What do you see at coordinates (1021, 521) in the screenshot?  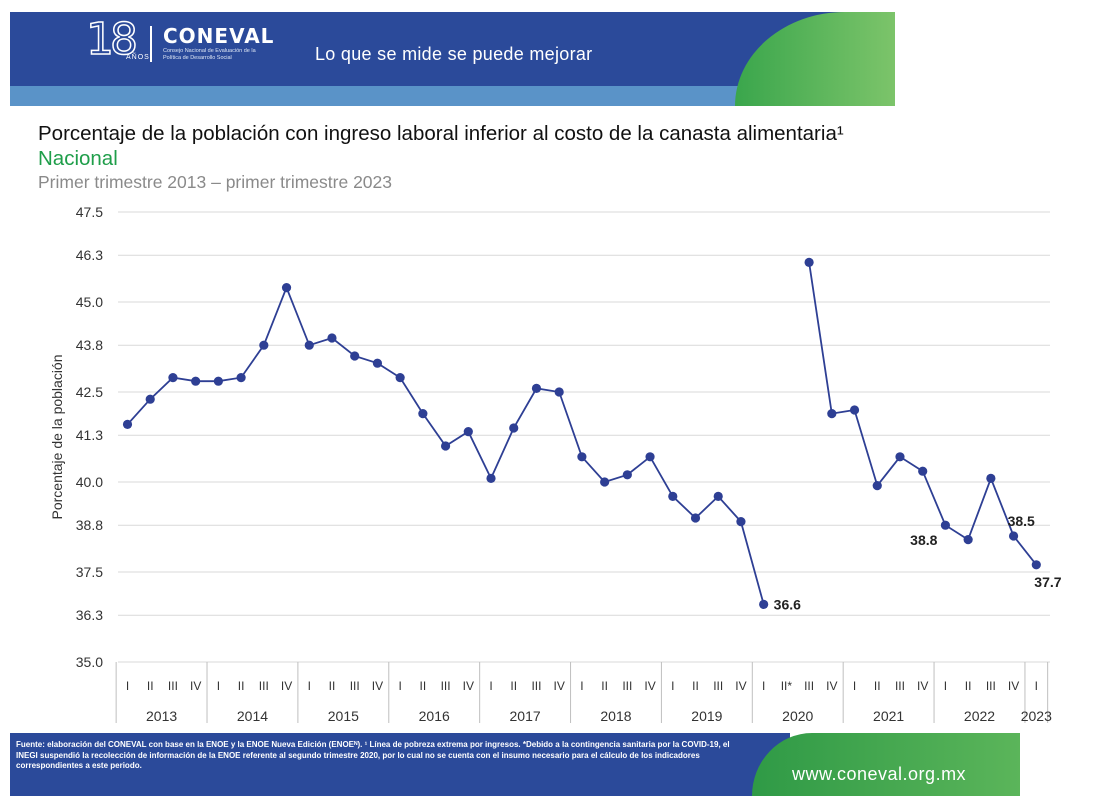 I see `data-label: 38.5` at bounding box center [1021, 521].